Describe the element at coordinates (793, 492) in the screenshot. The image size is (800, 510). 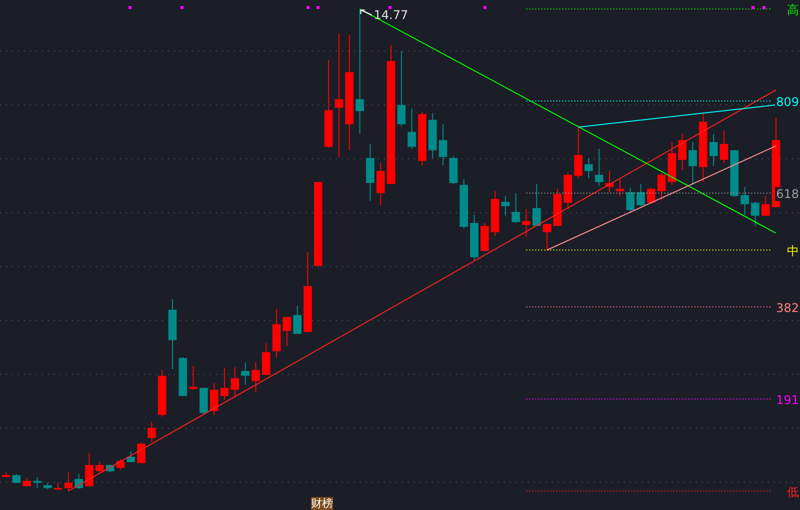
I see `ref-line-label: 低` at that location.